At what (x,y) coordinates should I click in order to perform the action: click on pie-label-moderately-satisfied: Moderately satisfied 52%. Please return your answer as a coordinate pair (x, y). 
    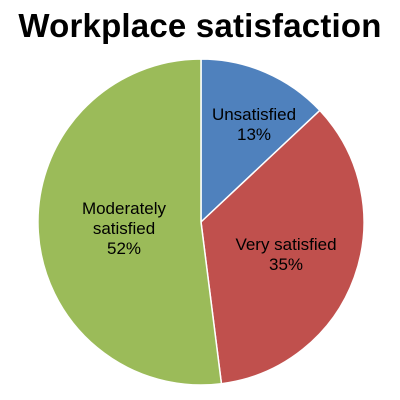
    Looking at the image, I should click on (124, 228).